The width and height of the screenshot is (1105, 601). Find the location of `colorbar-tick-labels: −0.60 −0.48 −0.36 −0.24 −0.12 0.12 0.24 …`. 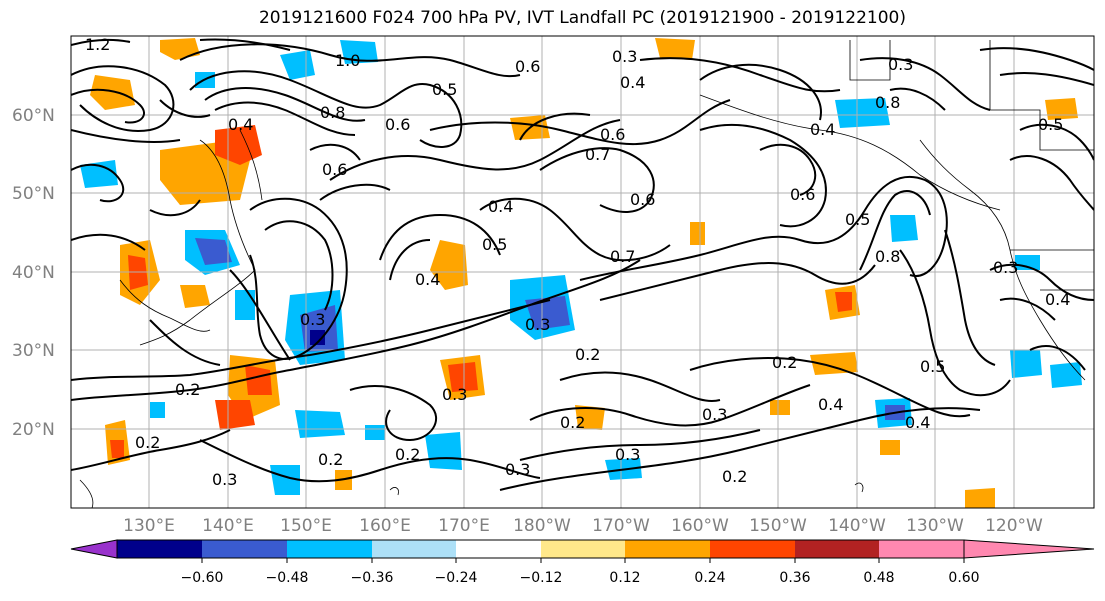

colorbar-tick-labels: −0.60 −0.48 −0.36 −0.24 −0.12 0.12 0.24 … is located at coordinates (580, 578).